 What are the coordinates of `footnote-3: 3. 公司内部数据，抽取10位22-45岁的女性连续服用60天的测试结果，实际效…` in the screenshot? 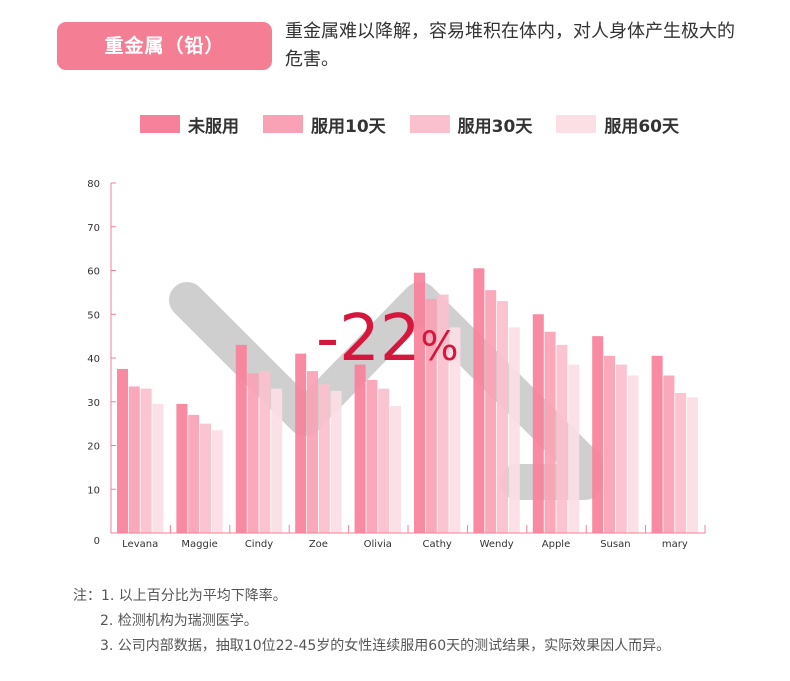 It's located at (371, 646).